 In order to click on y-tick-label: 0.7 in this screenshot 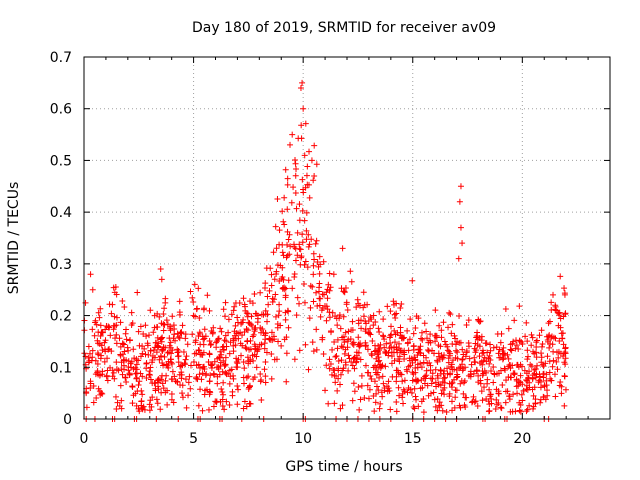, I will do `click(61, 58)`.